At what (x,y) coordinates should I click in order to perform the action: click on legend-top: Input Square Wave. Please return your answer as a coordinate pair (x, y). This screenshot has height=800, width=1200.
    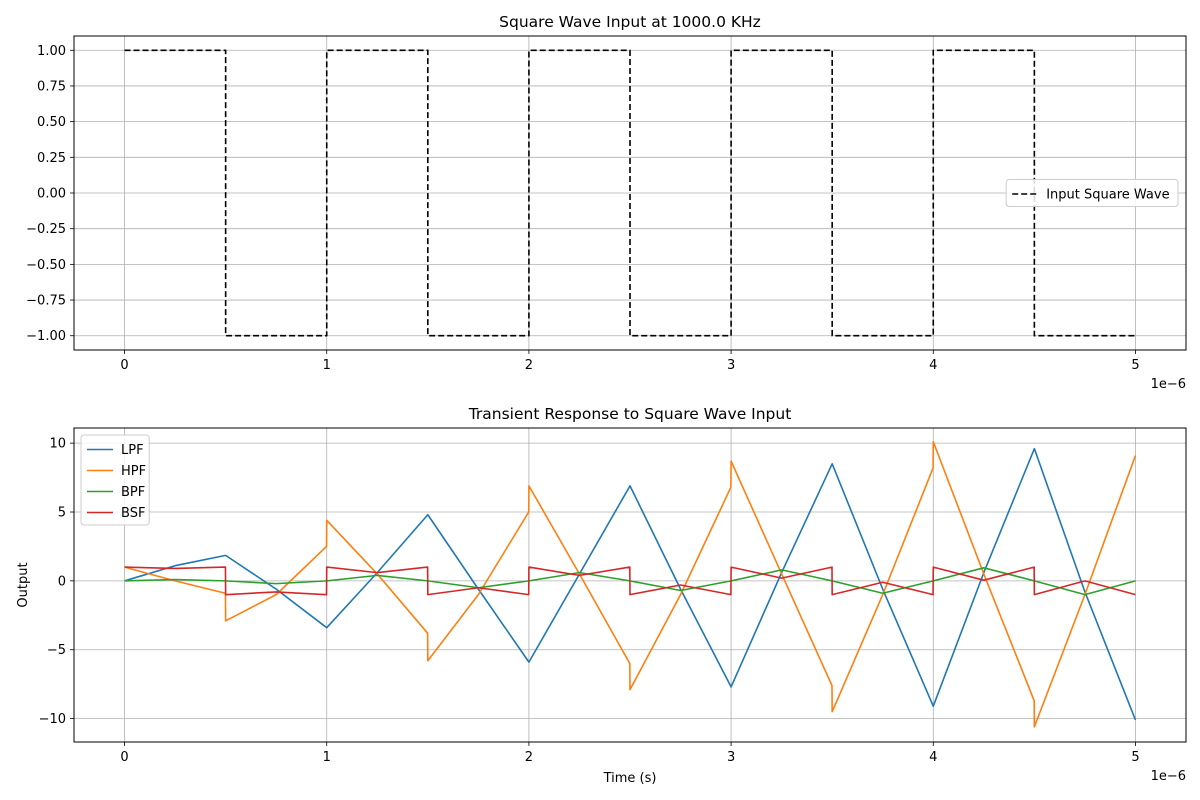
    Looking at the image, I should click on (1092, 193).